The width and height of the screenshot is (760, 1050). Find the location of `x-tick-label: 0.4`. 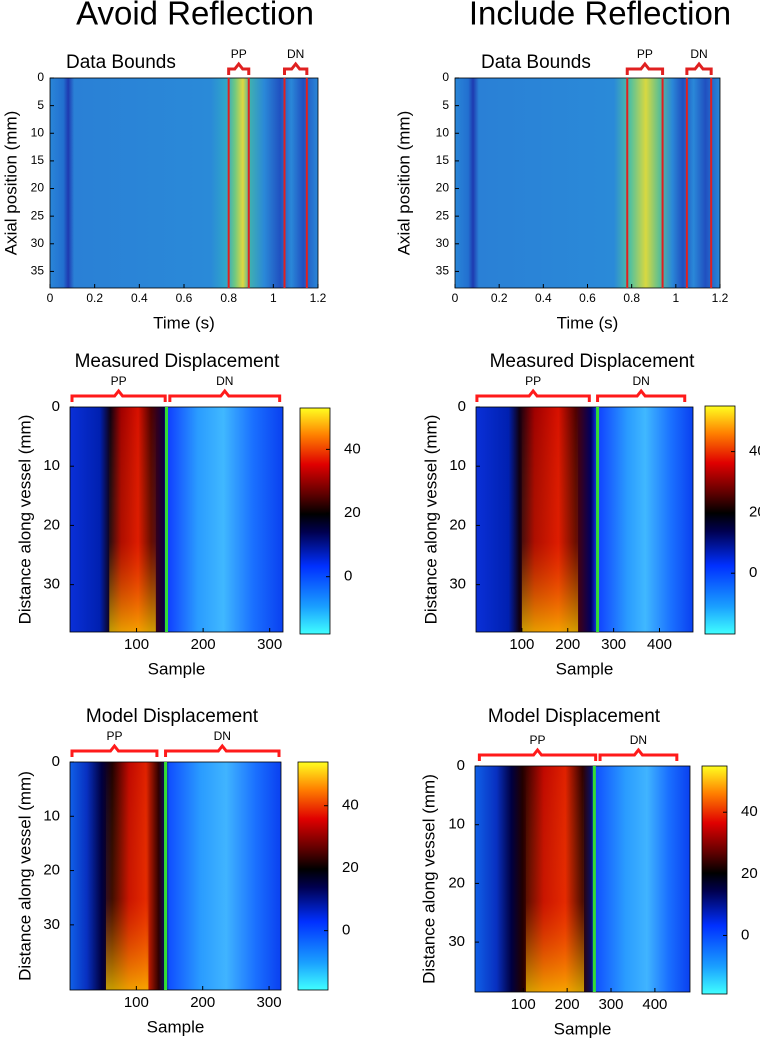

x-tick-label: 0.4 is located at coordinates (543, 298).